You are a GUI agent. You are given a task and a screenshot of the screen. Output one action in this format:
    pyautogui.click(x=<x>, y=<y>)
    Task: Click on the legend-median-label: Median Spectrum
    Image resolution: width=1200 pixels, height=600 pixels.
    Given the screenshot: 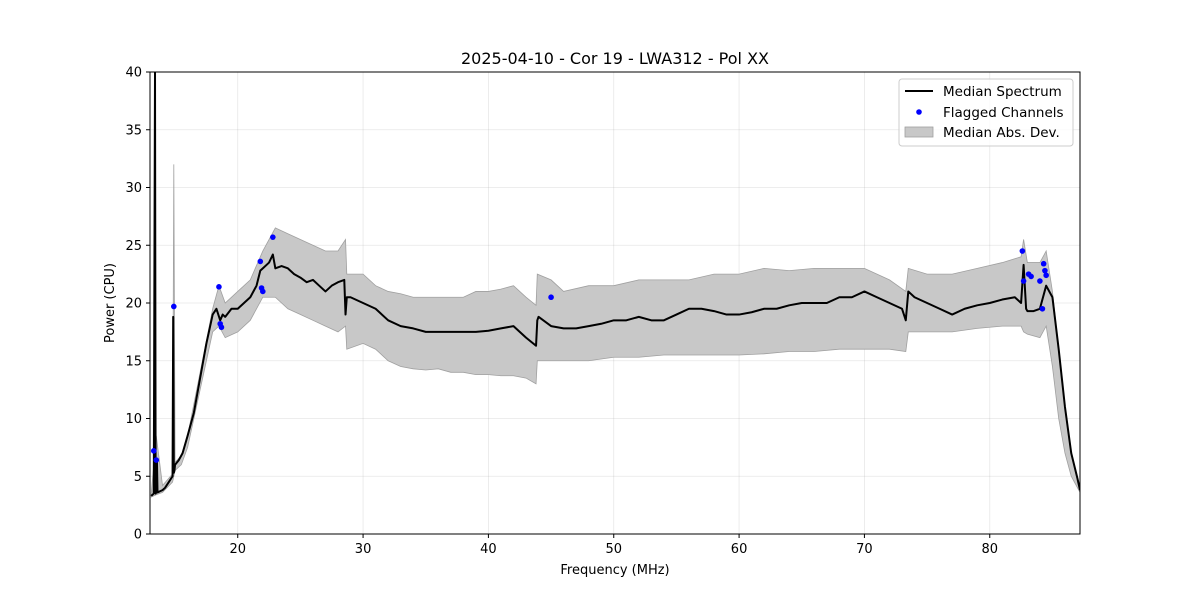 What is the action you would take?
    pyautogui.click(x=1002, y=92)
    